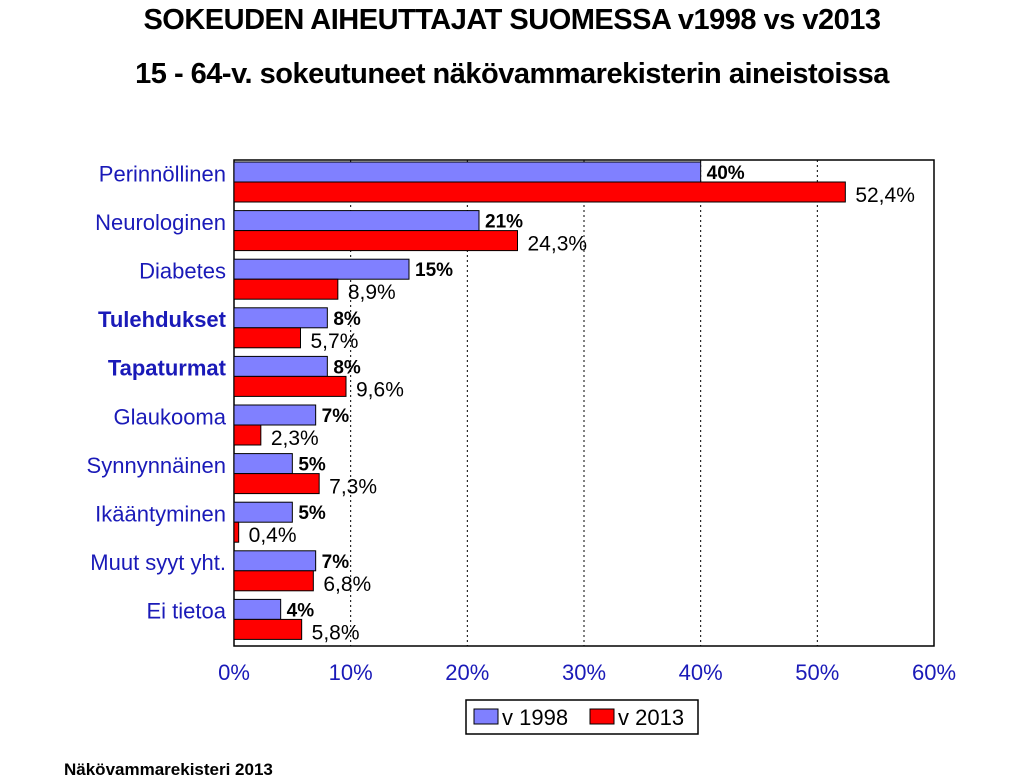 The width and height of the screenshot is (1024, 784). What do you see at coordinates (467, 672) in the screenshot?
I see `x-tick-label: 20%` at bounding box center [467, 672].